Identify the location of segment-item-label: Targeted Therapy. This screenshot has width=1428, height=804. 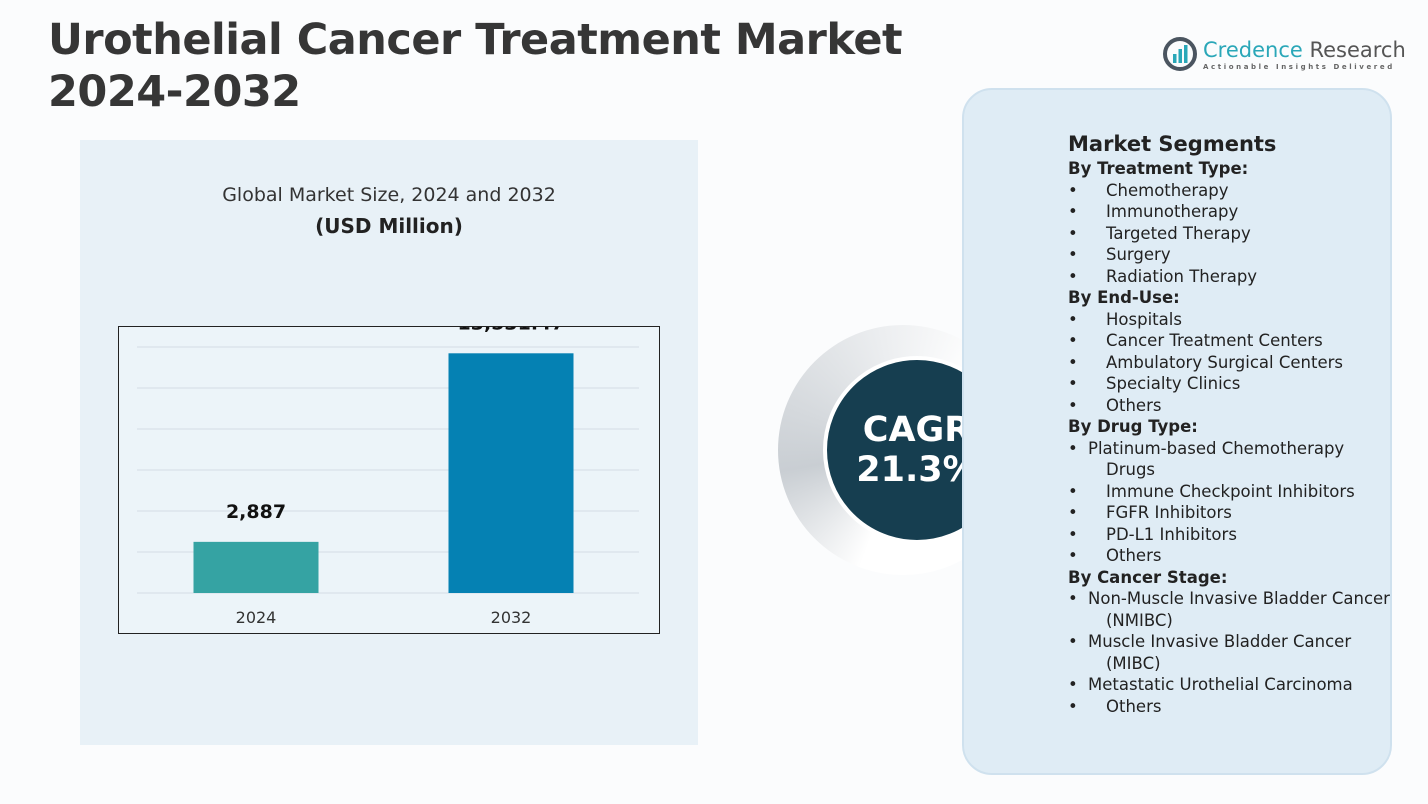
(1178, 233).